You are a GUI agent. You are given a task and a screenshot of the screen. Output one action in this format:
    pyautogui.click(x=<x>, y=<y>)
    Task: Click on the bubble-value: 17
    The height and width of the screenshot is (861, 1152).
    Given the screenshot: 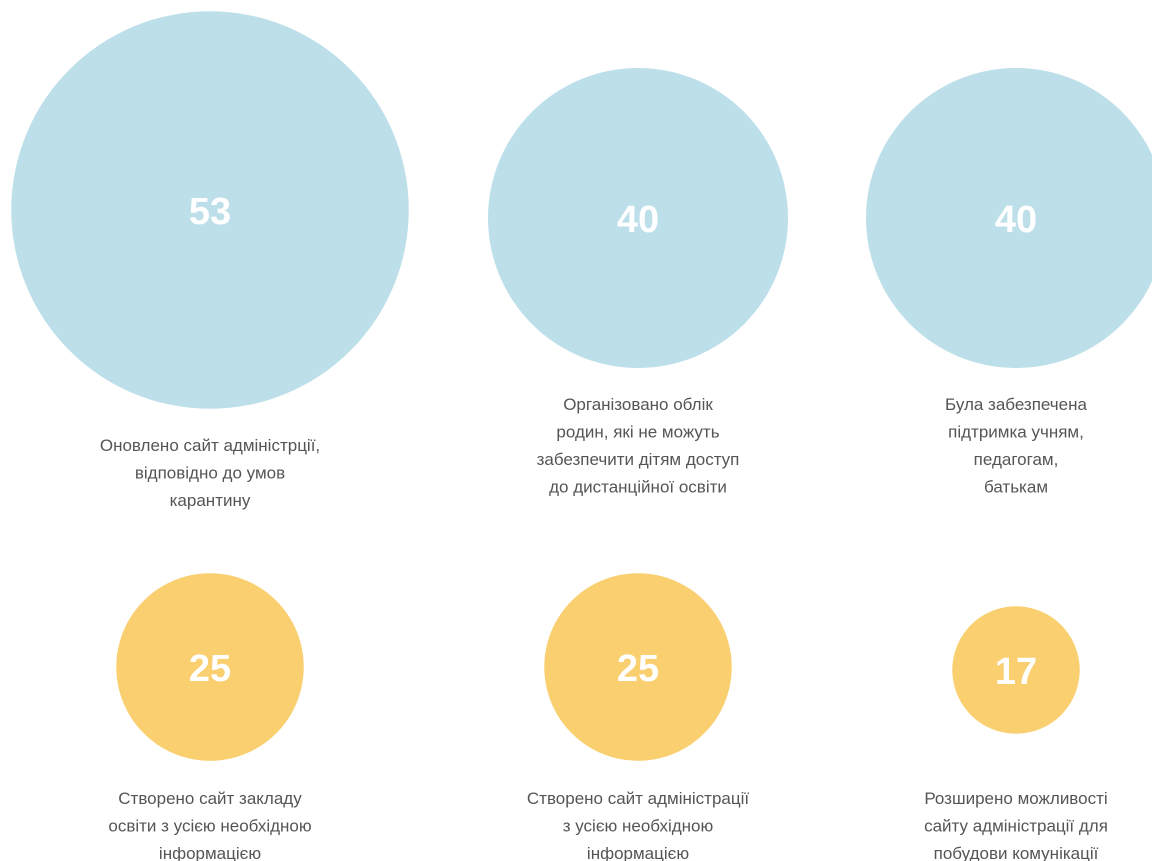 What is the action you would take?
    pyautogui.click(x=1016, y=672)
    